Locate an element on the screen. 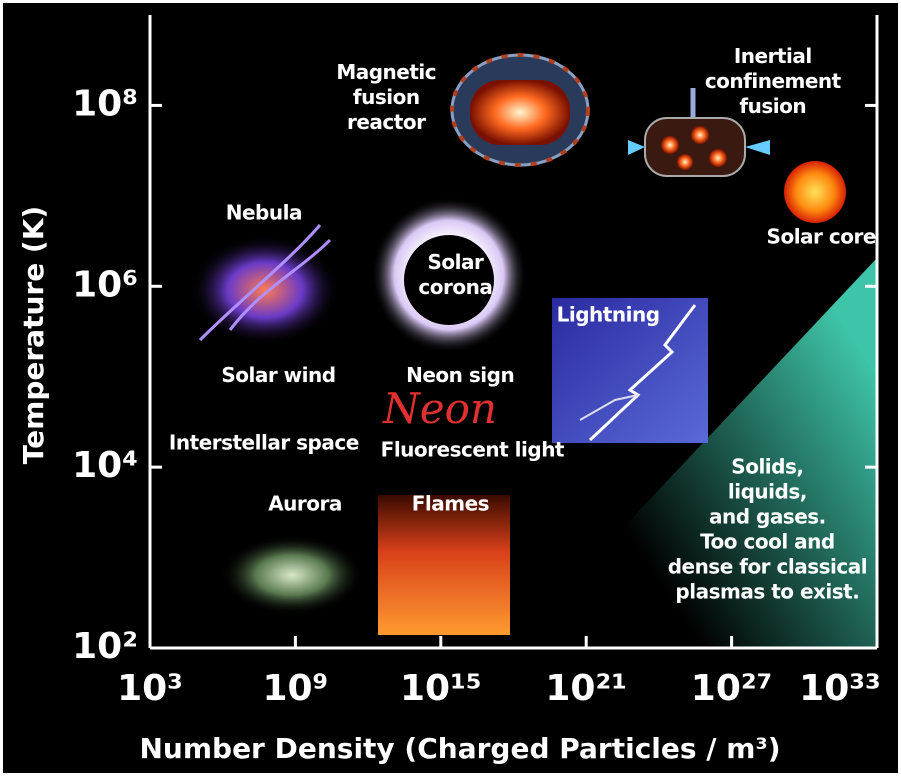 This screenshot has width=901, height=776. annotation: Interstellar space is located at coordinates (264, 443).